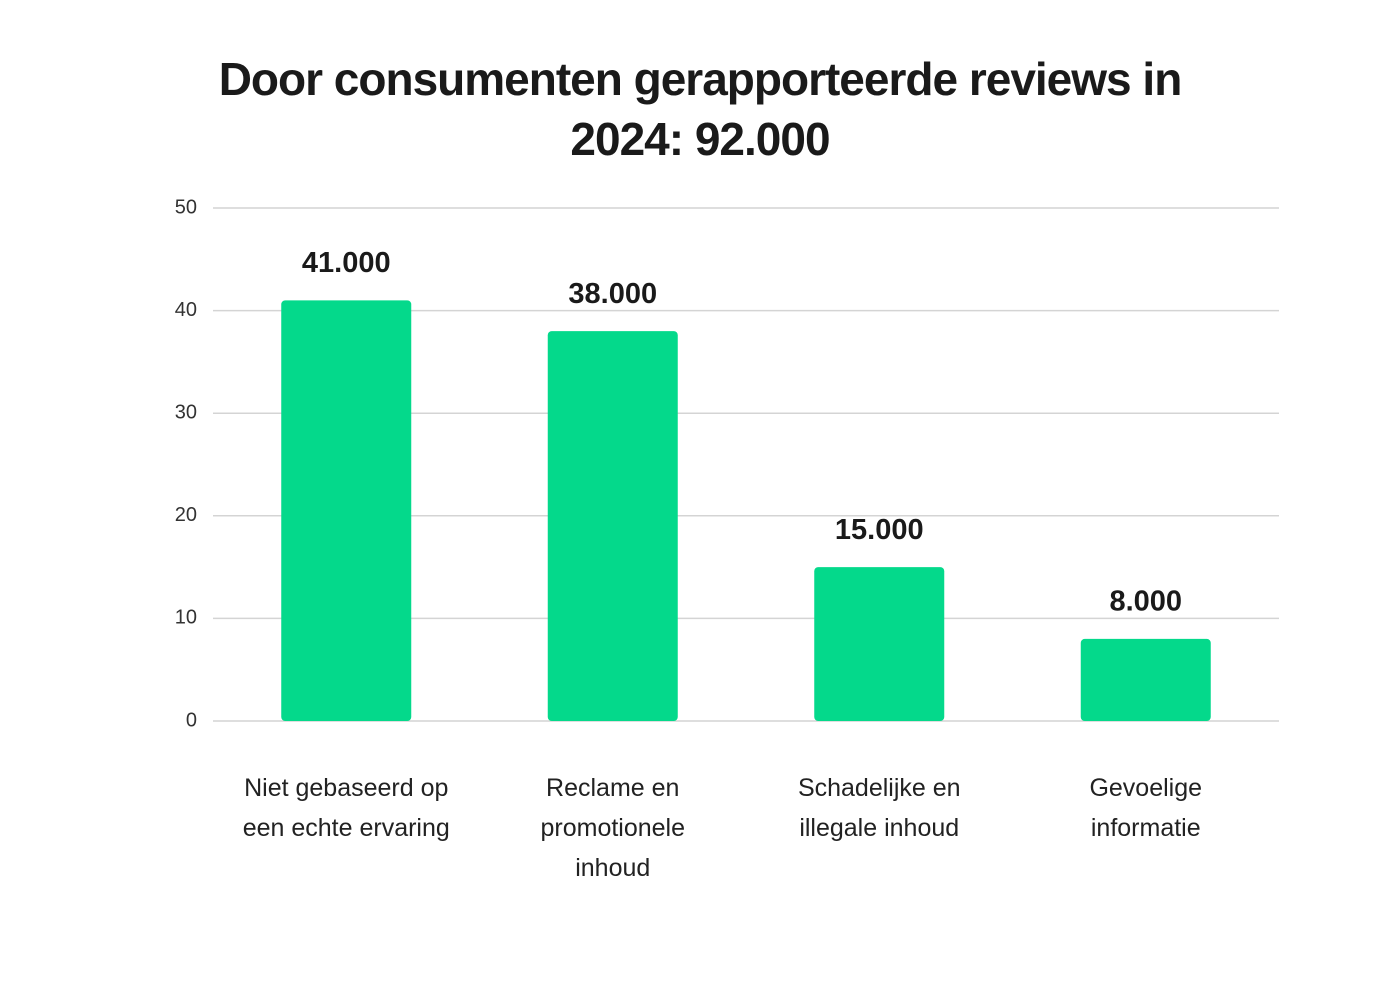 The image size is (1400, 1000). What do you see at coordinates (612, 294) in the screenshot?
I see `value-label: 38.000` at bounding box center [612, 294].